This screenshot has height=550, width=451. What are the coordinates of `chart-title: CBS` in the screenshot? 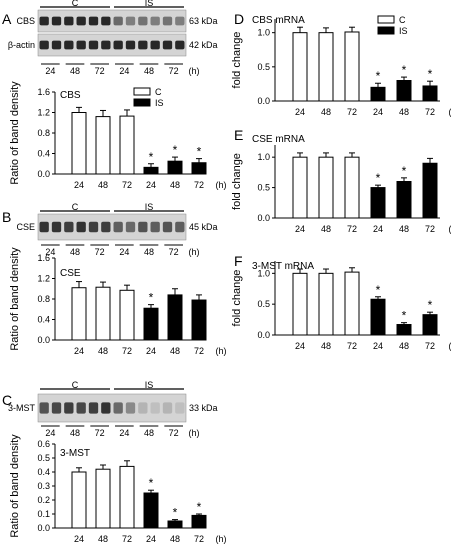 It's located at (70, 95).